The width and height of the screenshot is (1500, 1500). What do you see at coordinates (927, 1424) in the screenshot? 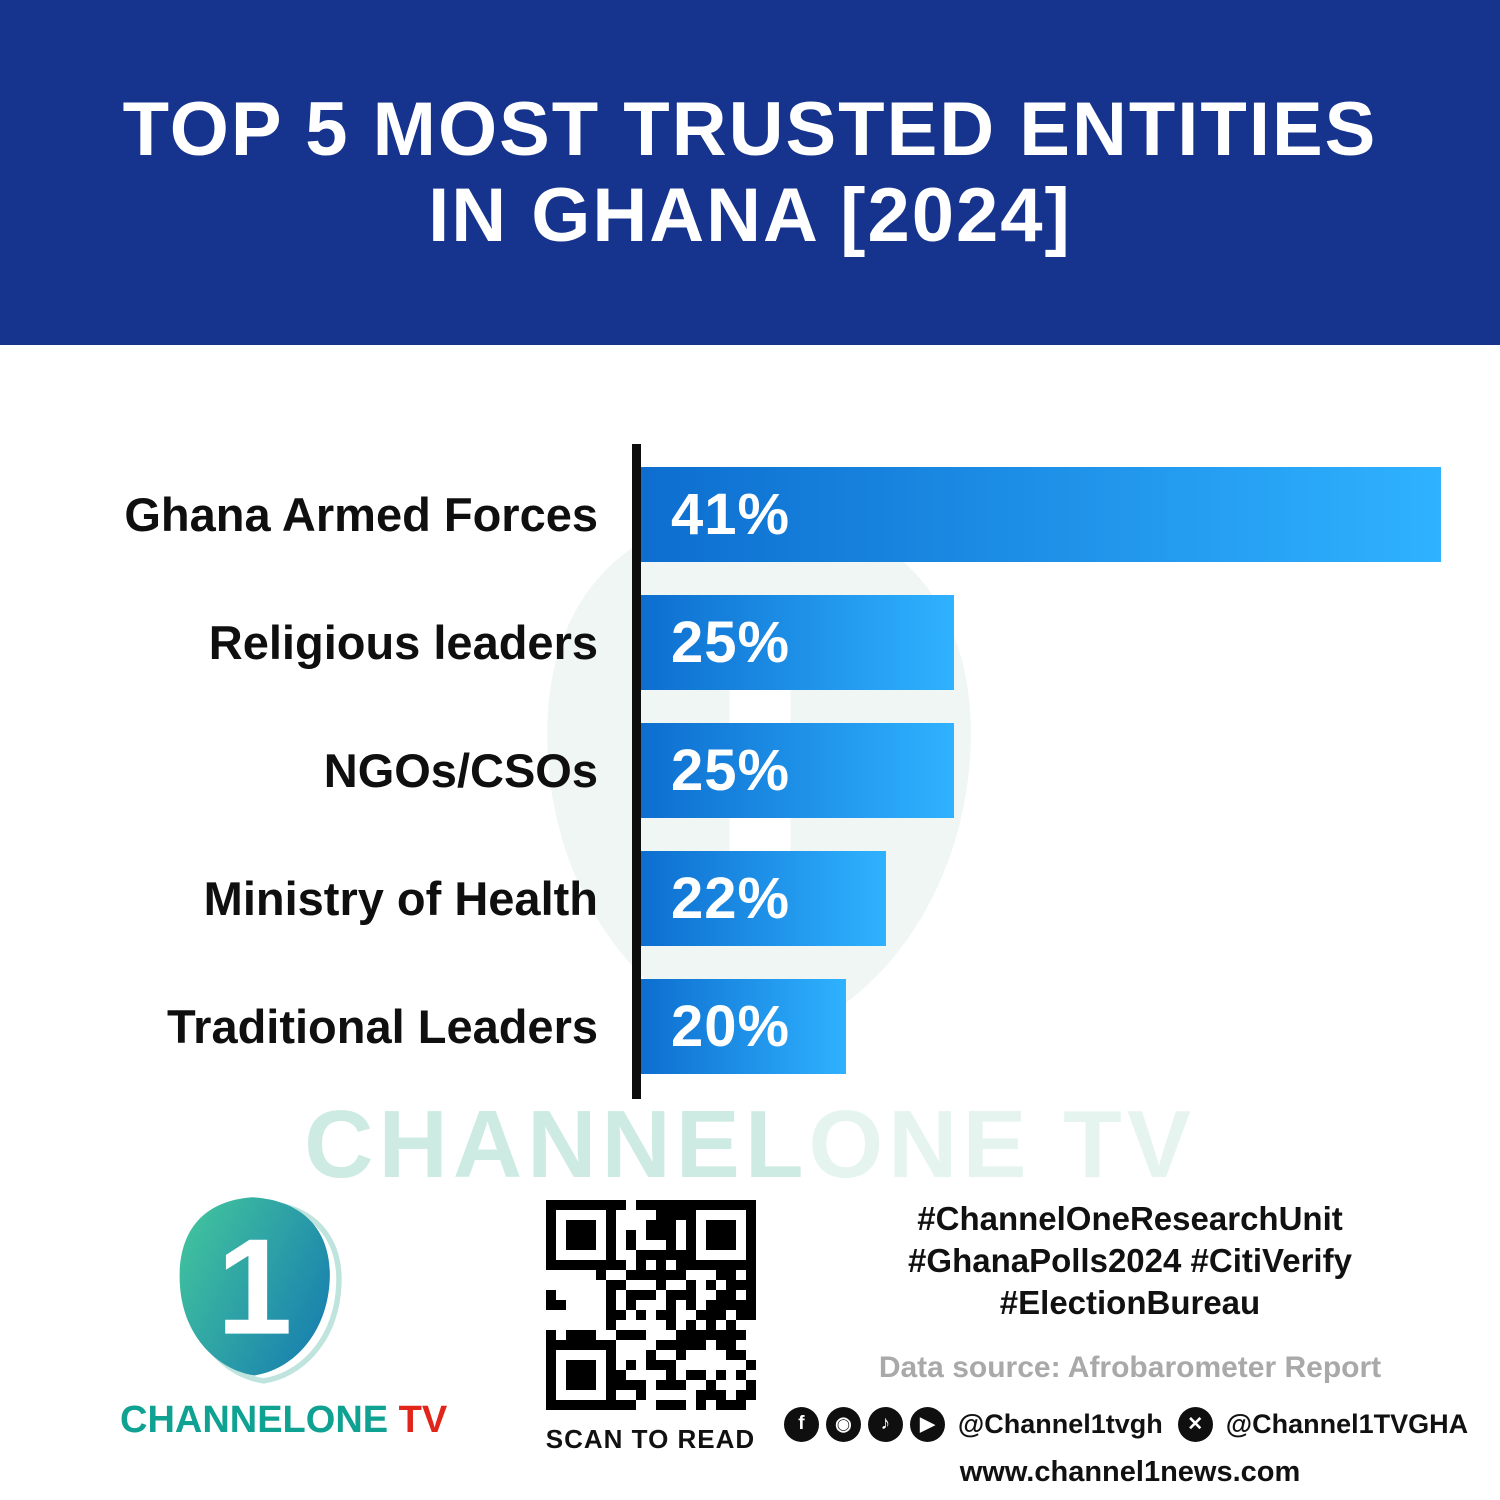
I see `youtube-icon: ▶` at bounding box center [927, 1424].